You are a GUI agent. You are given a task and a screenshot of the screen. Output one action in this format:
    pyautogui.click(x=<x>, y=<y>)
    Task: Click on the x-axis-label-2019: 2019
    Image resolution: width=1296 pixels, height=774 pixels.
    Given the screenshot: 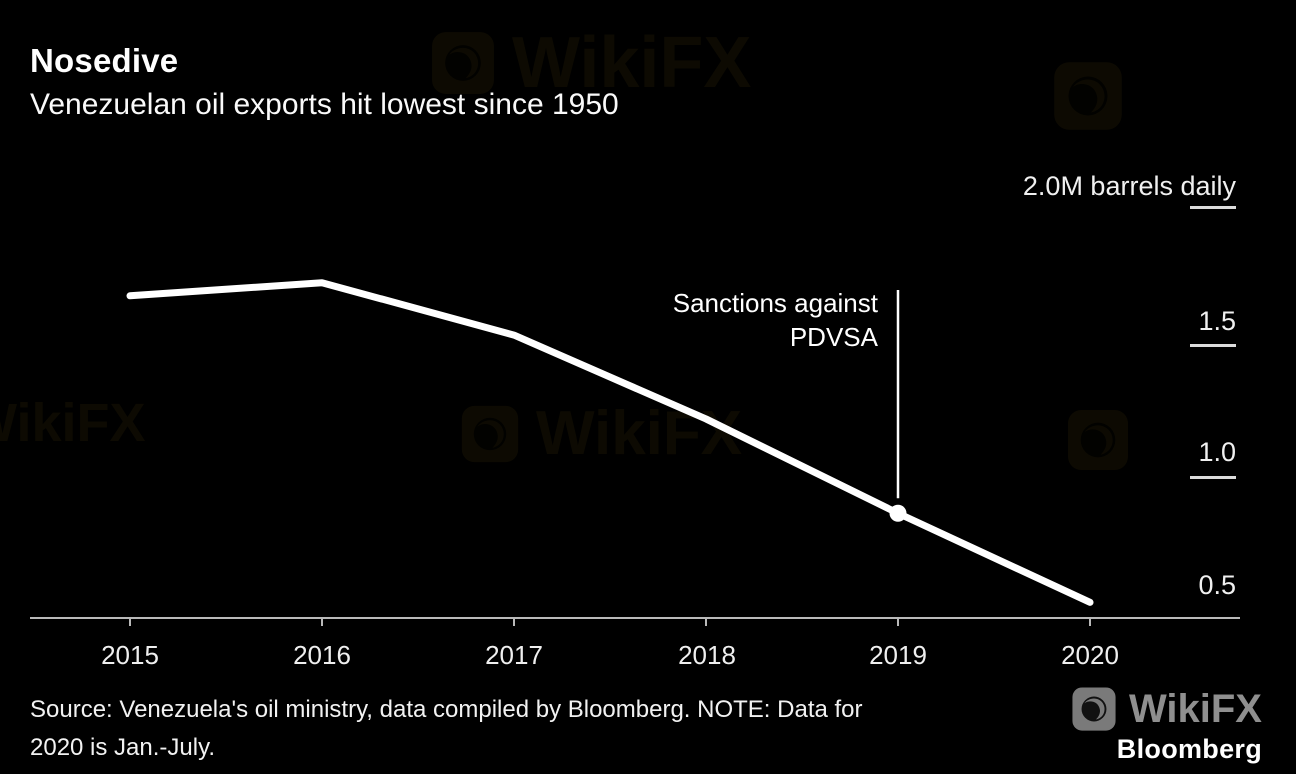 What is the action you would take?
    pyautogui.click(x=898, y=655)
    